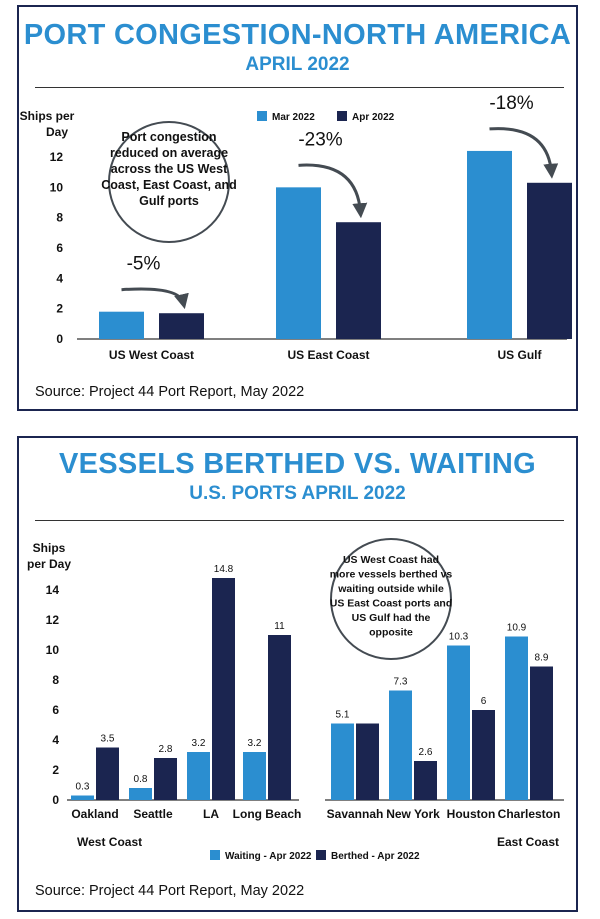  Describe the element at coordinates (141, 779) in the screenshot. I see `chart2-data-label: 0.8` at that location.